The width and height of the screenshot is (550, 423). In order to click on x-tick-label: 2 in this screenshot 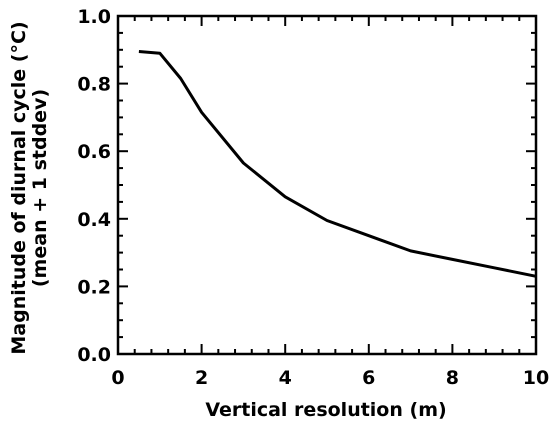, I will do `click(201, 378)`.